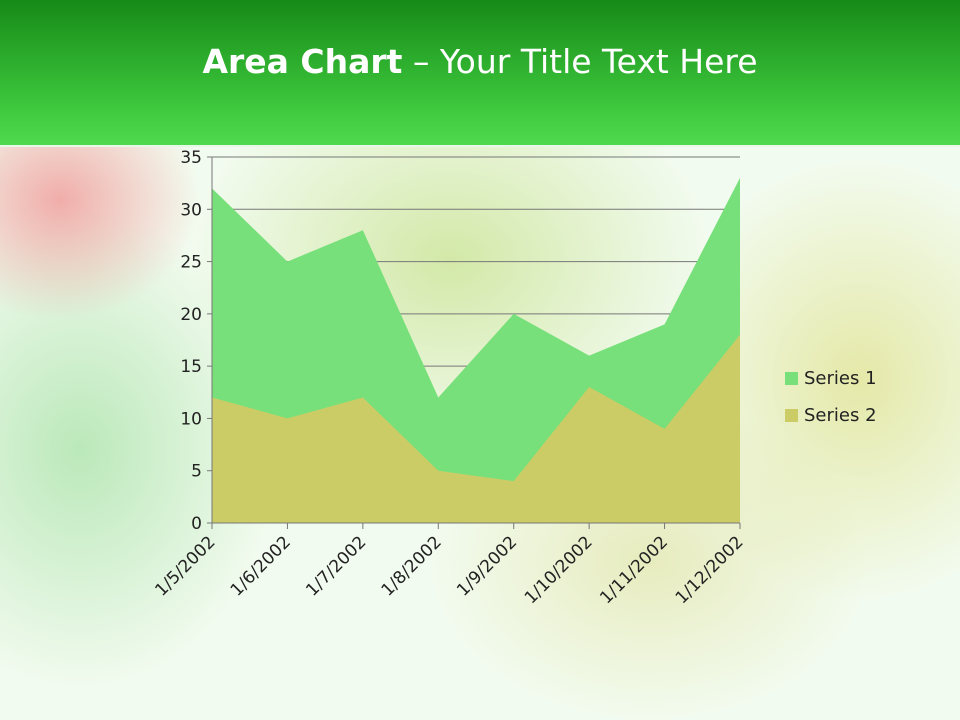 This screenshot has height=720, width=960. What do you see at coordinates (191, 315) in the screenshot?
I see `y-tick-label: 20` at bounding box center [191, 315].